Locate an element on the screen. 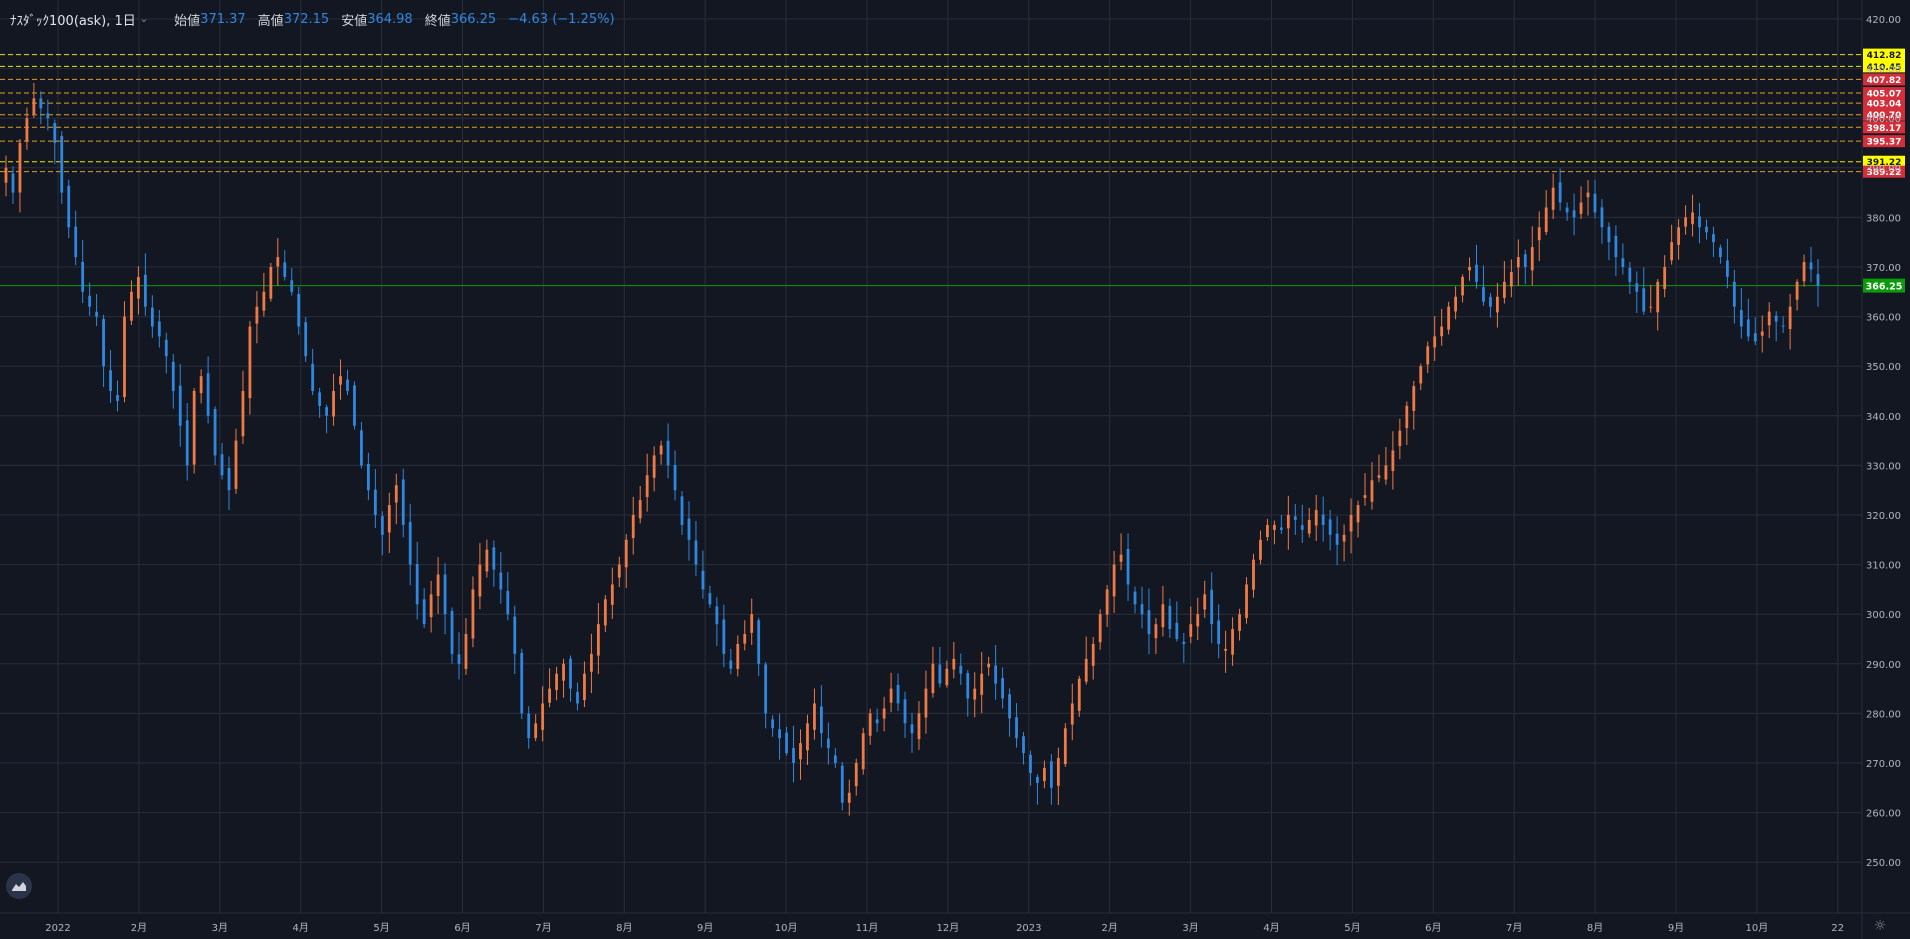 This screenshot has height=939, width=1910. close-label: 終値 is located at coordinates (437, 21).